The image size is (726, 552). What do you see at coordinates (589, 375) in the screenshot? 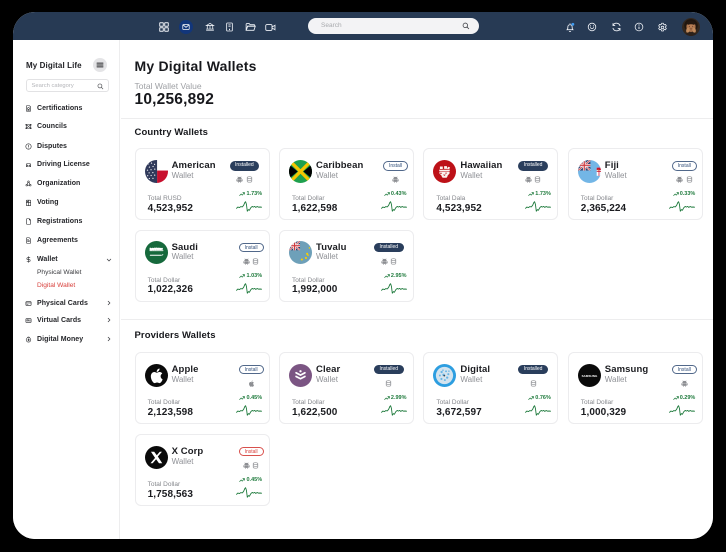
I see `svg-text: SAMSUNG` at bounding box center [589, 375].